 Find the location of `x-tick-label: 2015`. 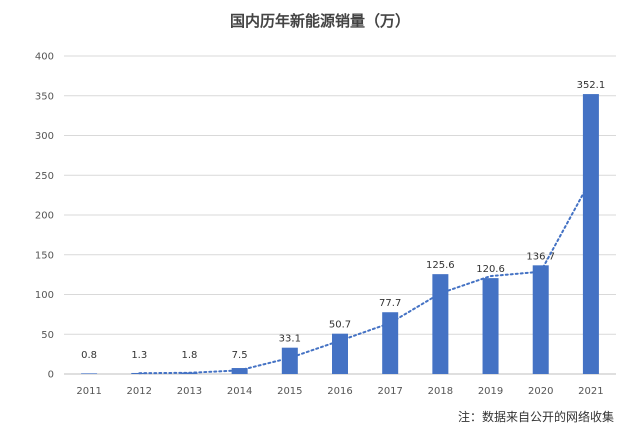

x-tick-label: 2015 is located at coordinates (289, 391).